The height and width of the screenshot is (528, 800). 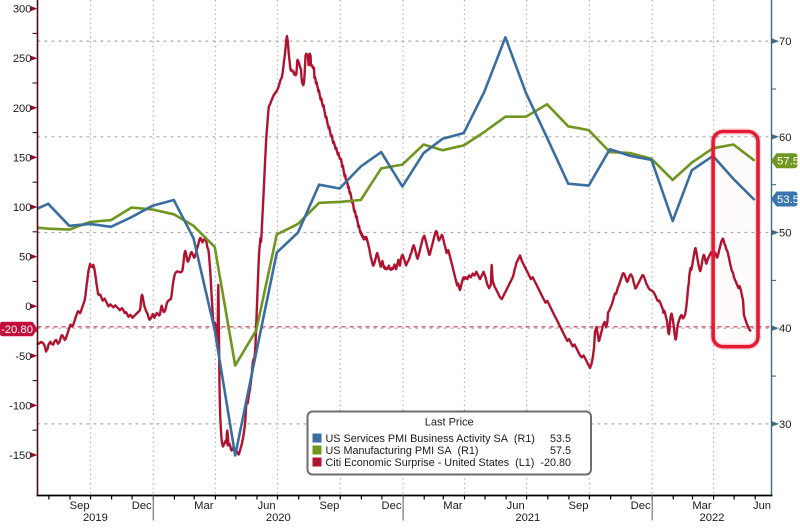 What do you see at coordinates (23, 357) in the screenshot?
I see `svg-text: -50` at bounding box center [23, 357].